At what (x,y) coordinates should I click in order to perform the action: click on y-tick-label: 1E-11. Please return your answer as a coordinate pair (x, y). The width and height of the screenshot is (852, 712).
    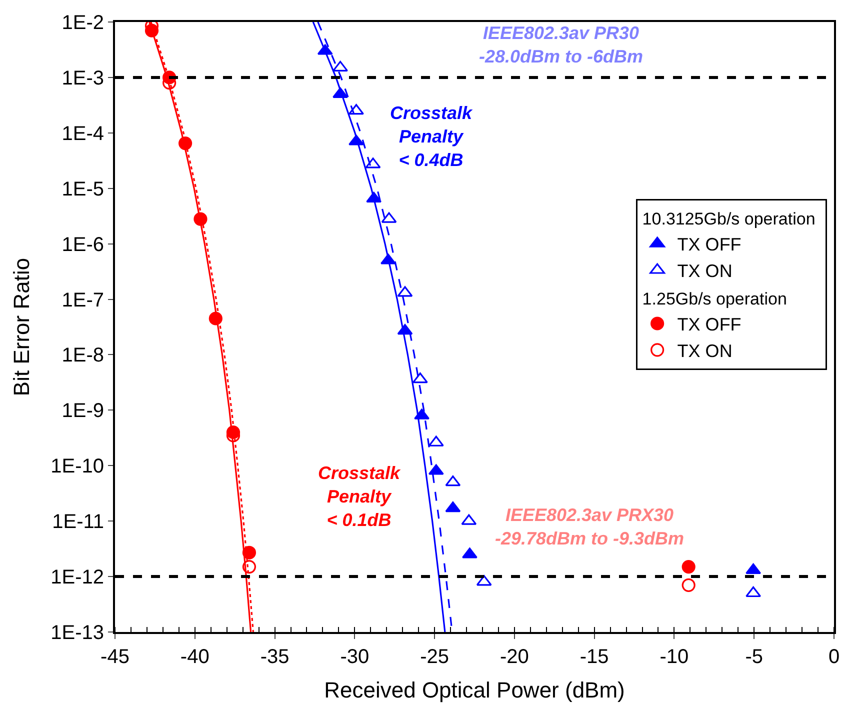
    Looking at the image, I should click on (78, 522).